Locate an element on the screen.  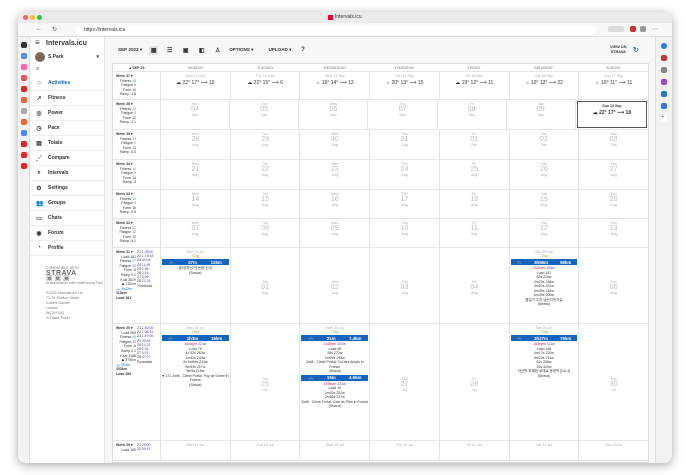
calendar-day: Fri 28 Jul is located at coordinates (475, 382).